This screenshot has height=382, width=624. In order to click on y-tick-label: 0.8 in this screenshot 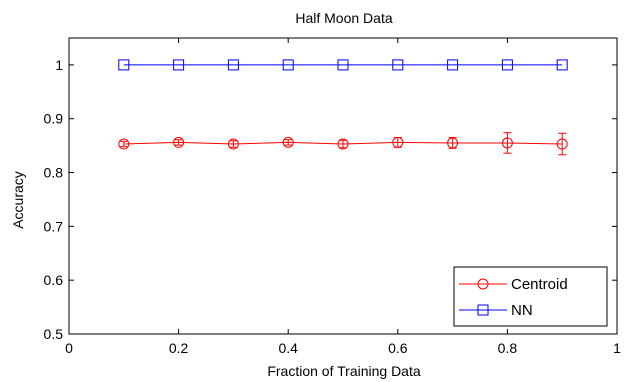, I will do `click(54, 173)`.